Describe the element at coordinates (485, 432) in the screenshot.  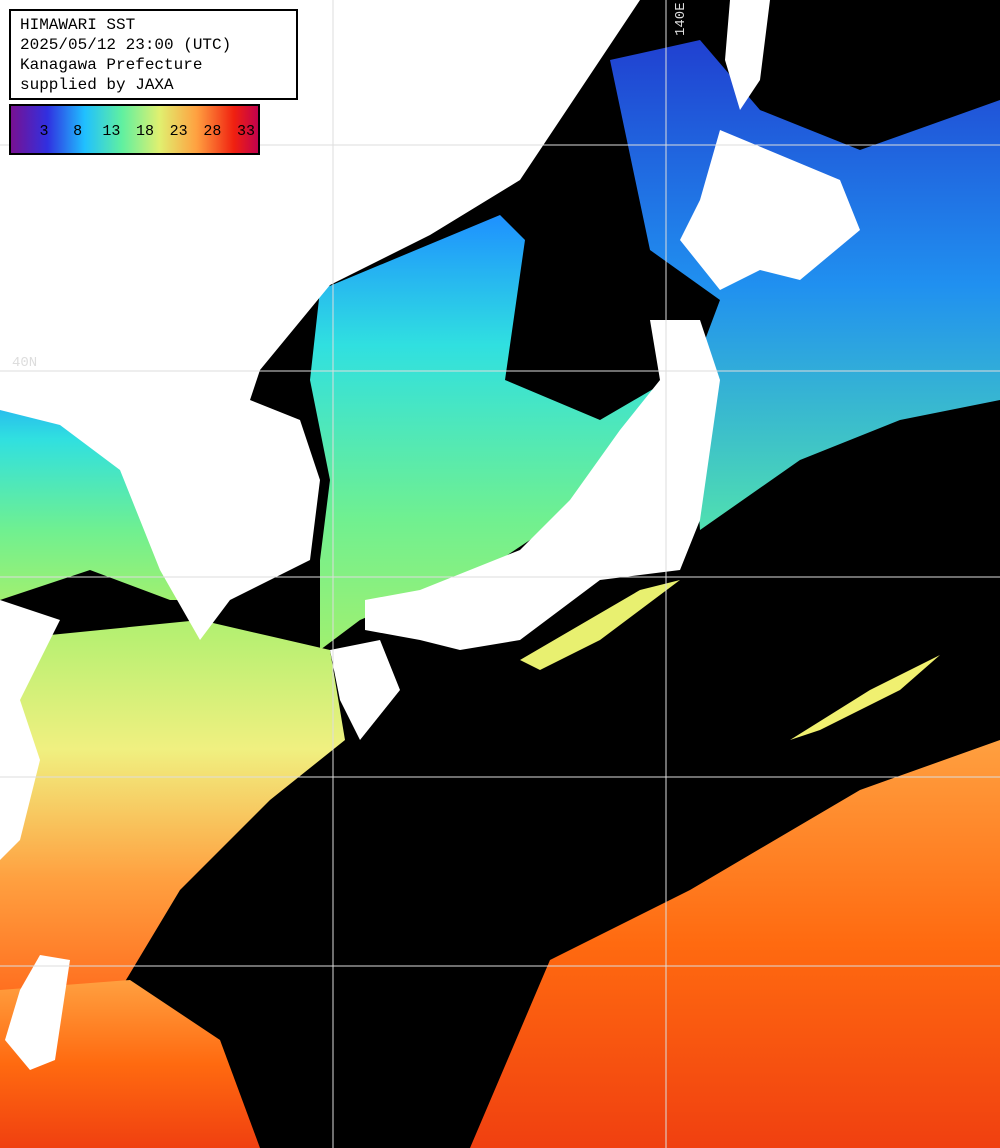
I see `sea-of-japan` at that location.